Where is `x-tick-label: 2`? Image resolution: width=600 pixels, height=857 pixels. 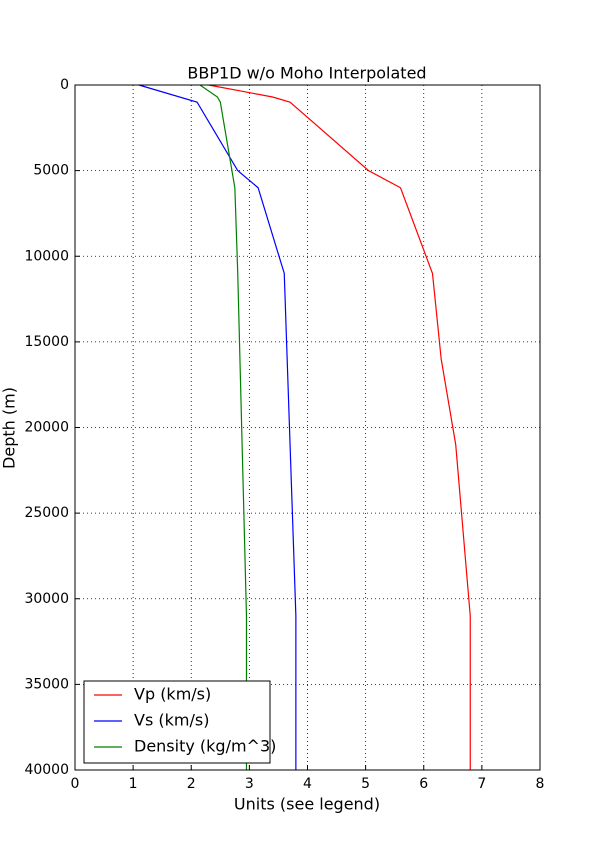 x-tick-label: 2 is located at coordinates (191, 784).